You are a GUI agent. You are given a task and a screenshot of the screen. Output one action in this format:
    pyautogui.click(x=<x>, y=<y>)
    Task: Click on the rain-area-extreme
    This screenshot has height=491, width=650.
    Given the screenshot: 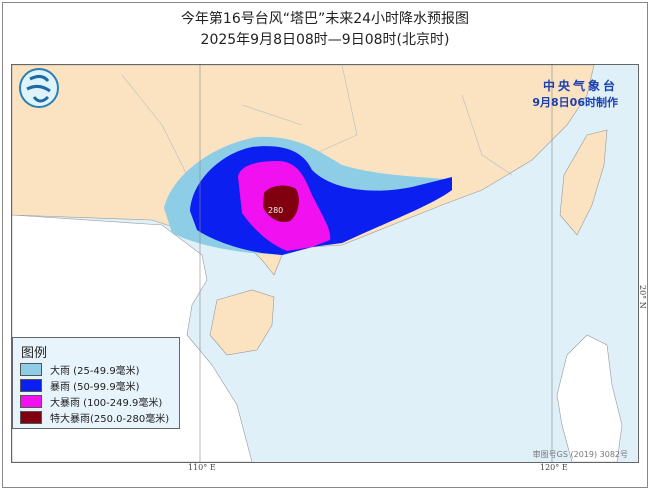 What is the action you would take?
    pyautogui.click(x=281, y=204)
    